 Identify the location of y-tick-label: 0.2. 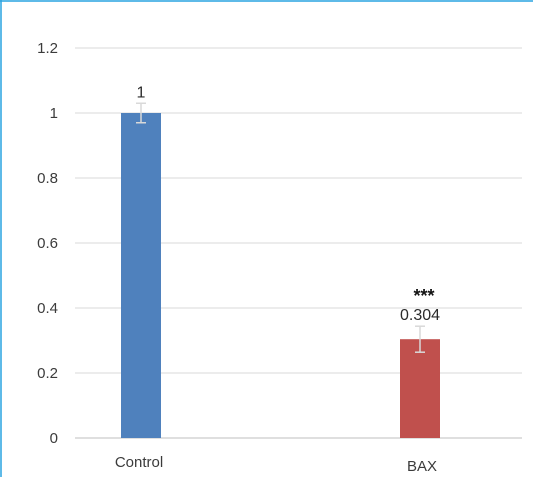
(47, 373).